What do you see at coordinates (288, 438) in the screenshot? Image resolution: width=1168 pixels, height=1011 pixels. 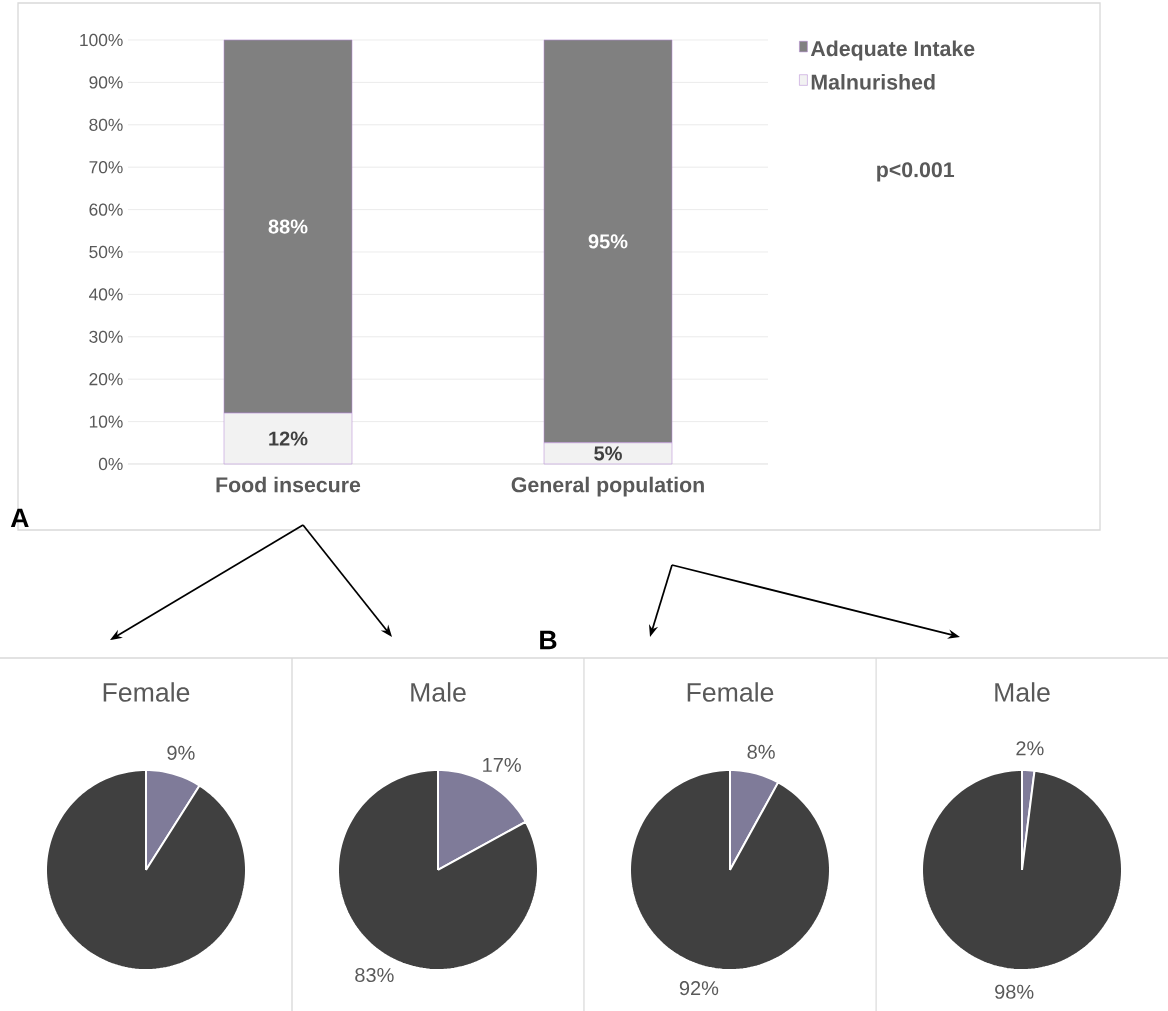 I see `data-label: 12%` at bounding box center [288, 438].